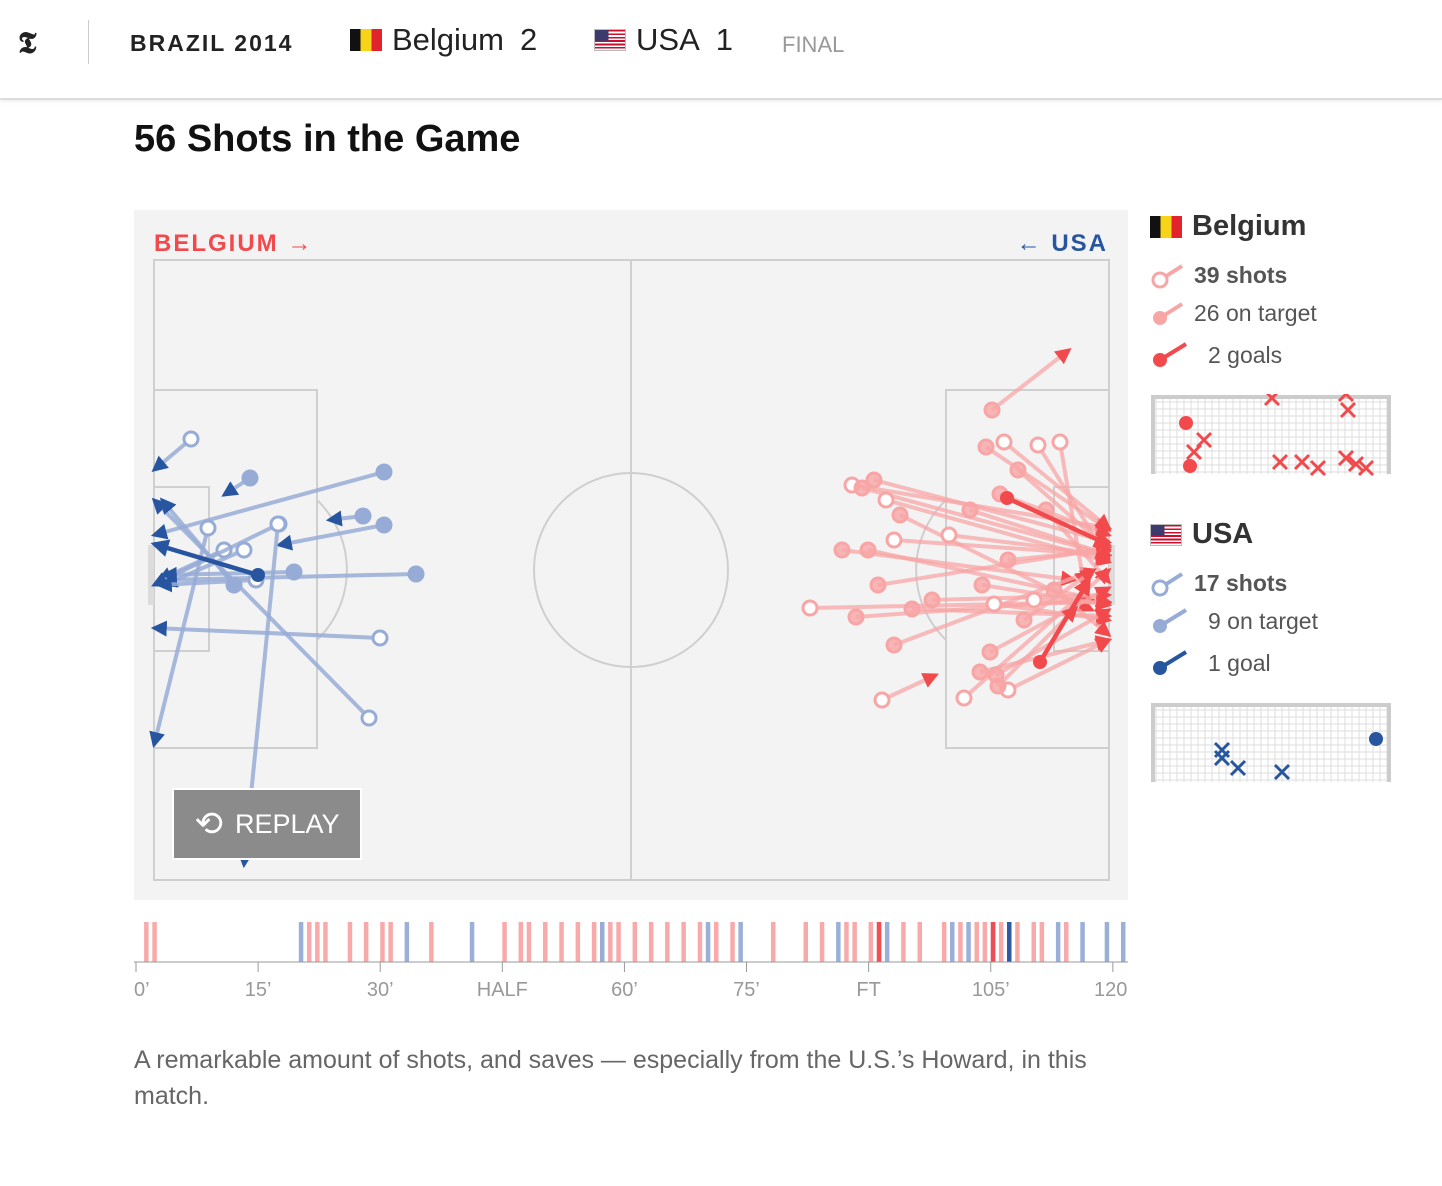  I want to click on page-title: 56 Shots in the Game, so click(327, 139).